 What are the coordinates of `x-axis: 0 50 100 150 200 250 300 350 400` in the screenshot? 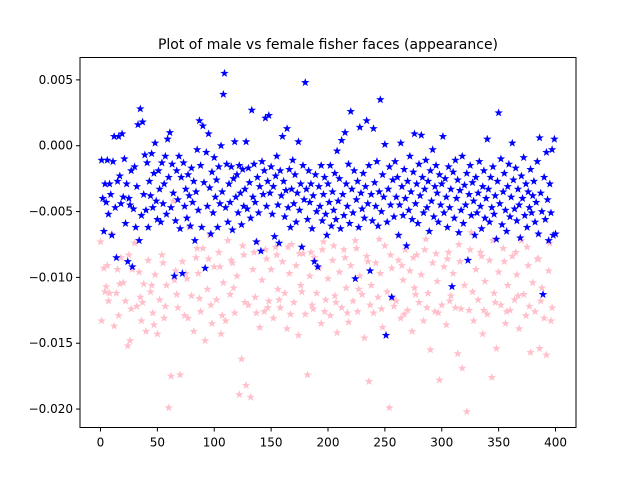 It's located at (332, 438).